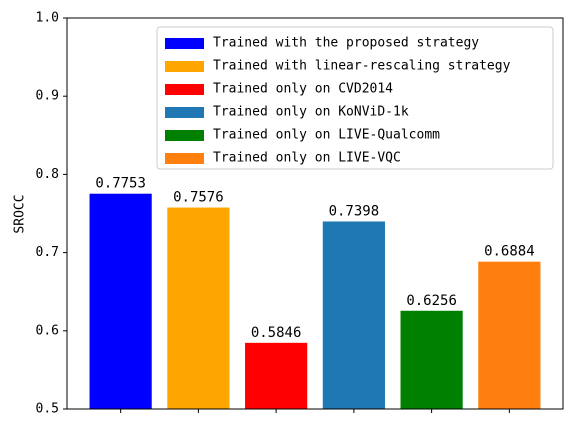 This screenshot has width=575, height=431. Describe the element at coordinates (354, 211) in the screenshot. I see `data-label: 0.7398` at that location.